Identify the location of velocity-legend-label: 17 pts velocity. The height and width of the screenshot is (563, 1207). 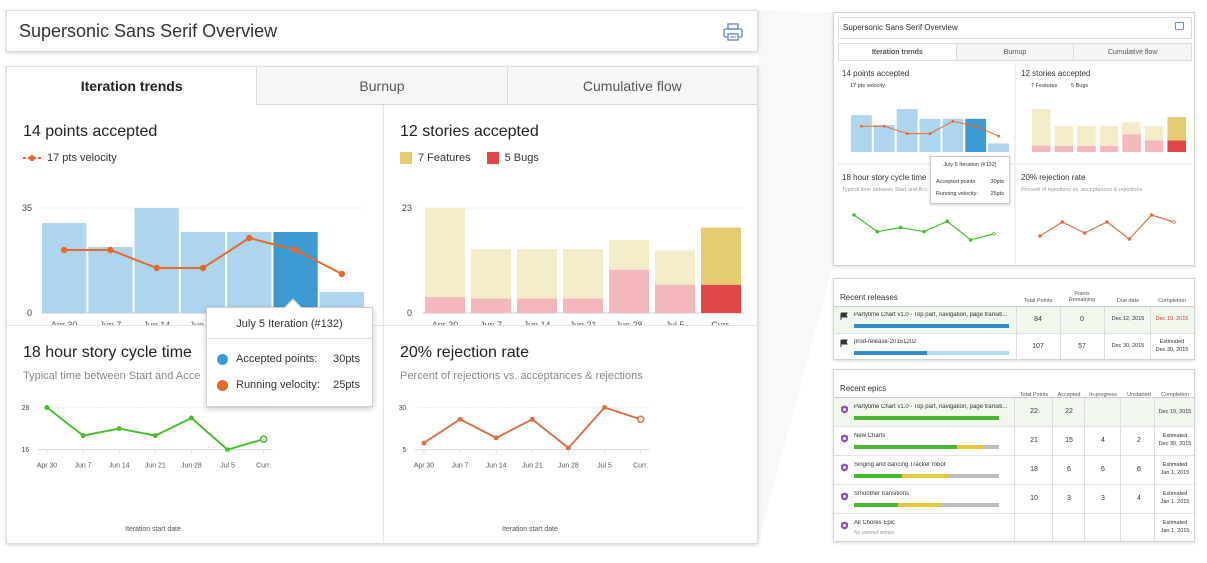
(82, 158).